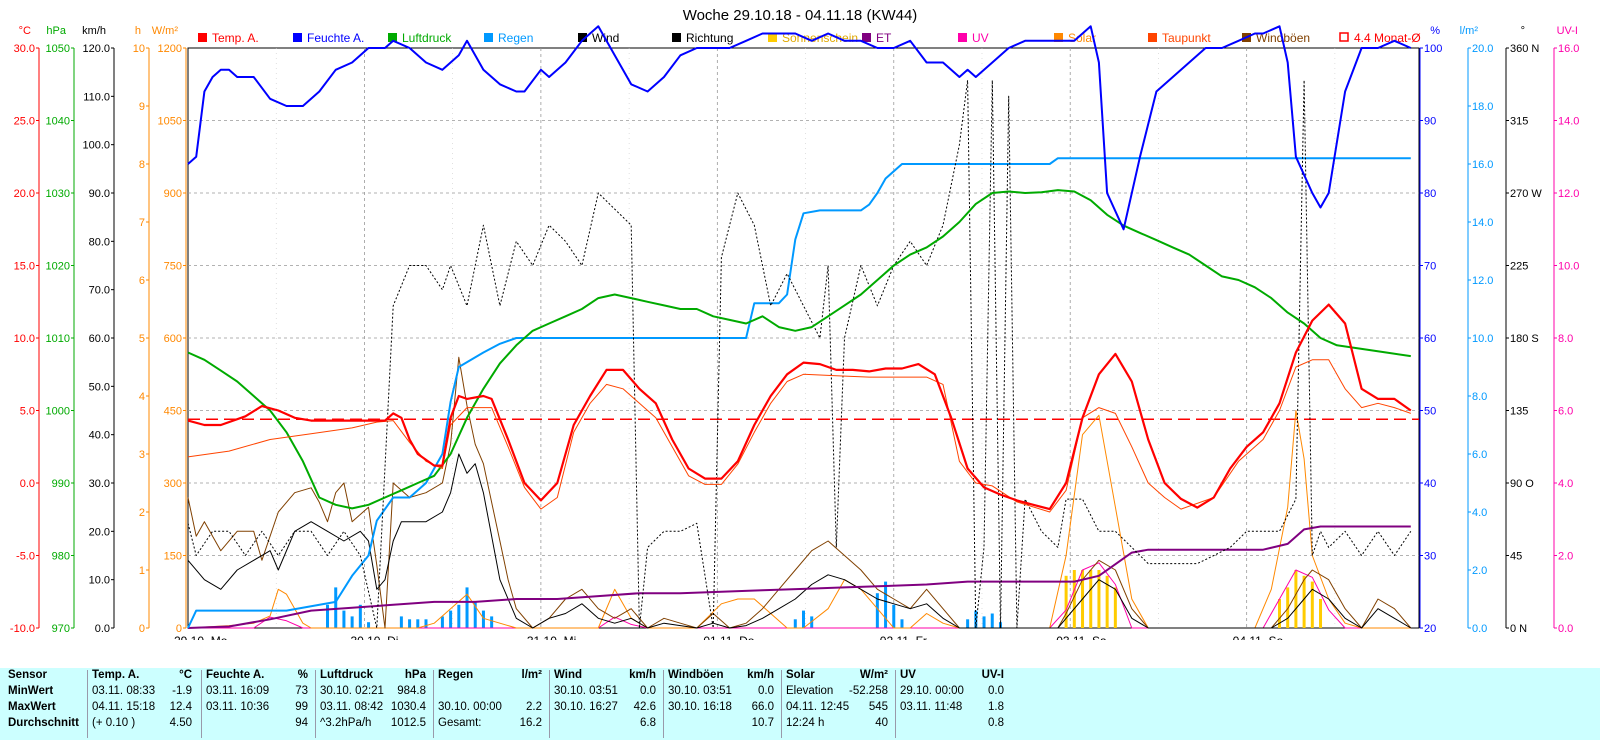 The image size is (1600, 740). What do you see at coordinates (810, 691) in the screenshot?
I see `stat-time: Elevation` at bounding box center [810, 691].